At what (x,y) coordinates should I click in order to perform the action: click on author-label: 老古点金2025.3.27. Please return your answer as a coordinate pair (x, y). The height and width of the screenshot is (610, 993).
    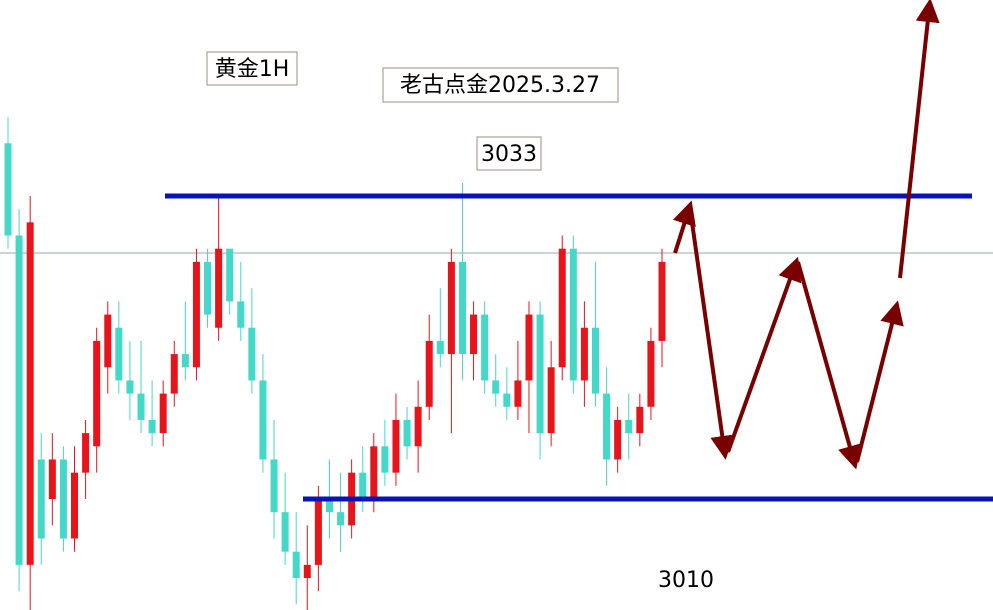
    Looking at the image, I should click on (500, 85).